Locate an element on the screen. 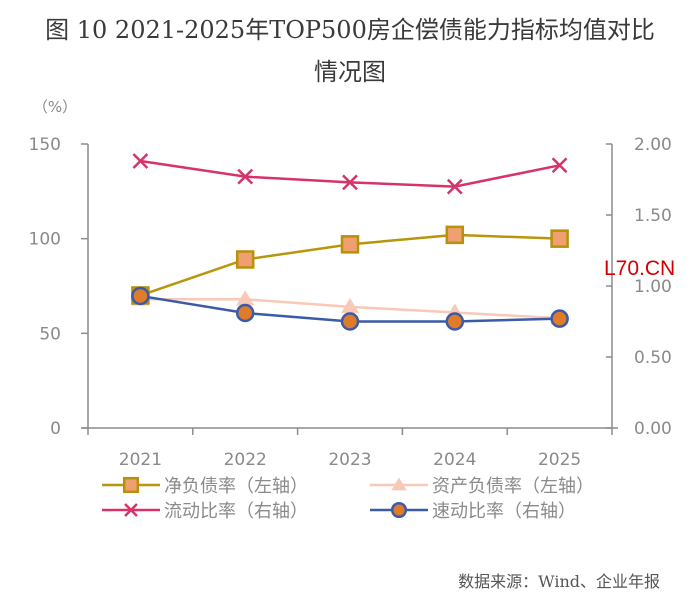 This screenshot has width=700, height=602. right-axis-tick-label: 1.50 is located at coordinates (653, 216).